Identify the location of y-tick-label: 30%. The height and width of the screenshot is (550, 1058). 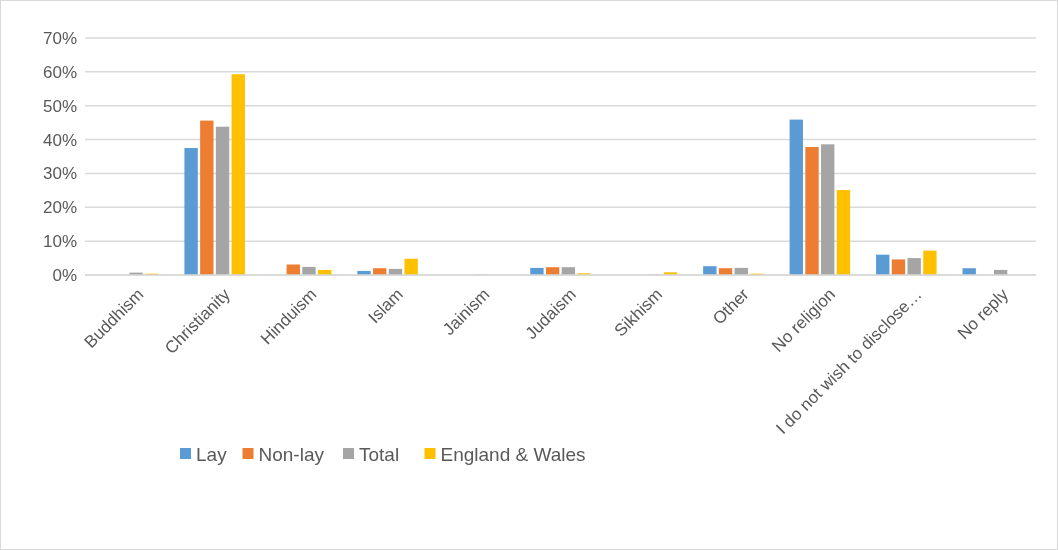
(59, 174).